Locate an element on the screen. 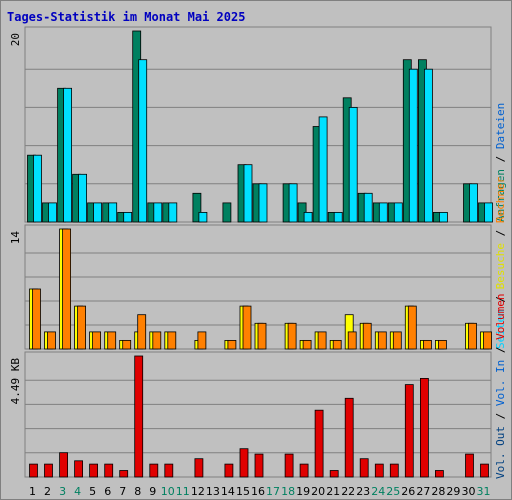  x-tick-label-day-6: 6 is located at coordinates (107, 491).